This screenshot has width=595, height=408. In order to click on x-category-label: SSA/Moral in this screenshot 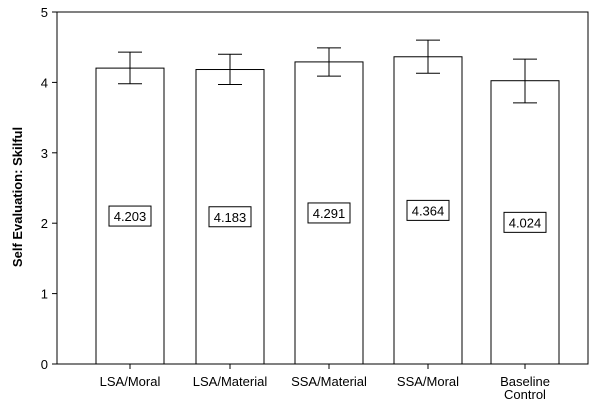, I will do `click(428, 381)`.